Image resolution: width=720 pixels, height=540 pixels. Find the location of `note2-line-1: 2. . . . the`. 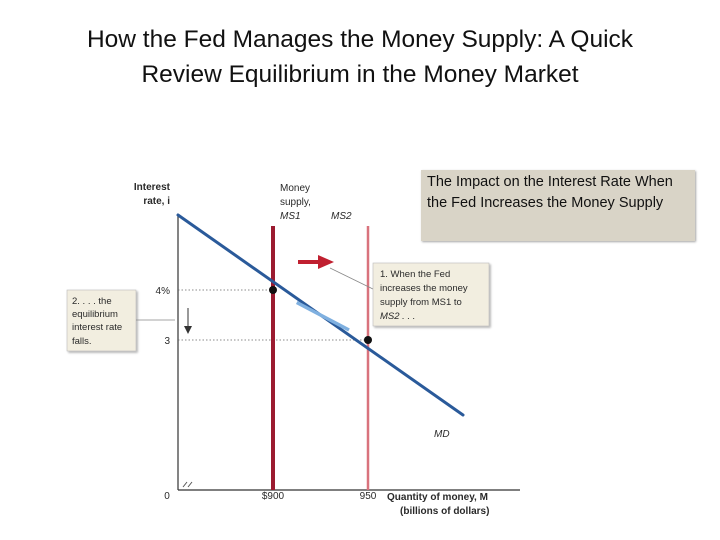

note2-line-1: 2. . . . the is located at coordinates (92, 301).